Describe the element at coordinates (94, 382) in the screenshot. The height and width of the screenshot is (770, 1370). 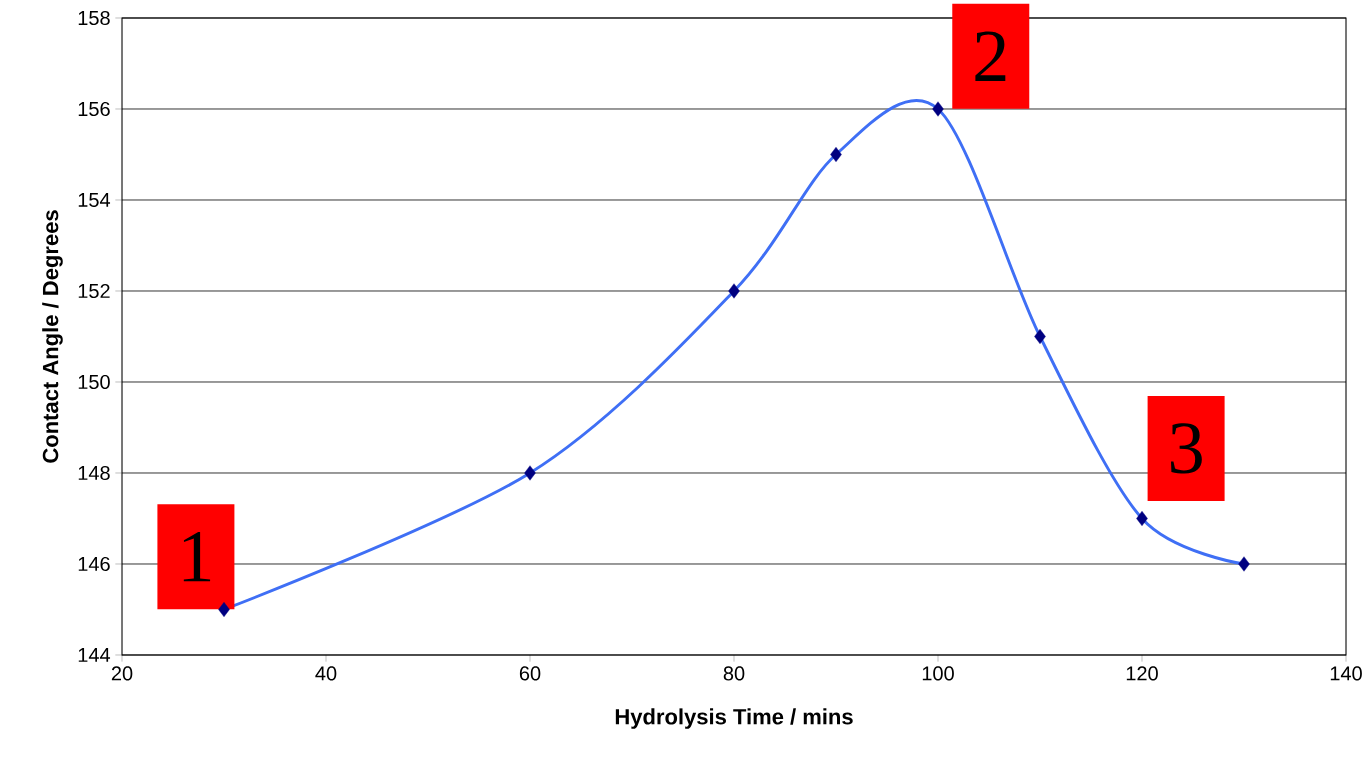
I see `y-tick-label: 150` at that location.